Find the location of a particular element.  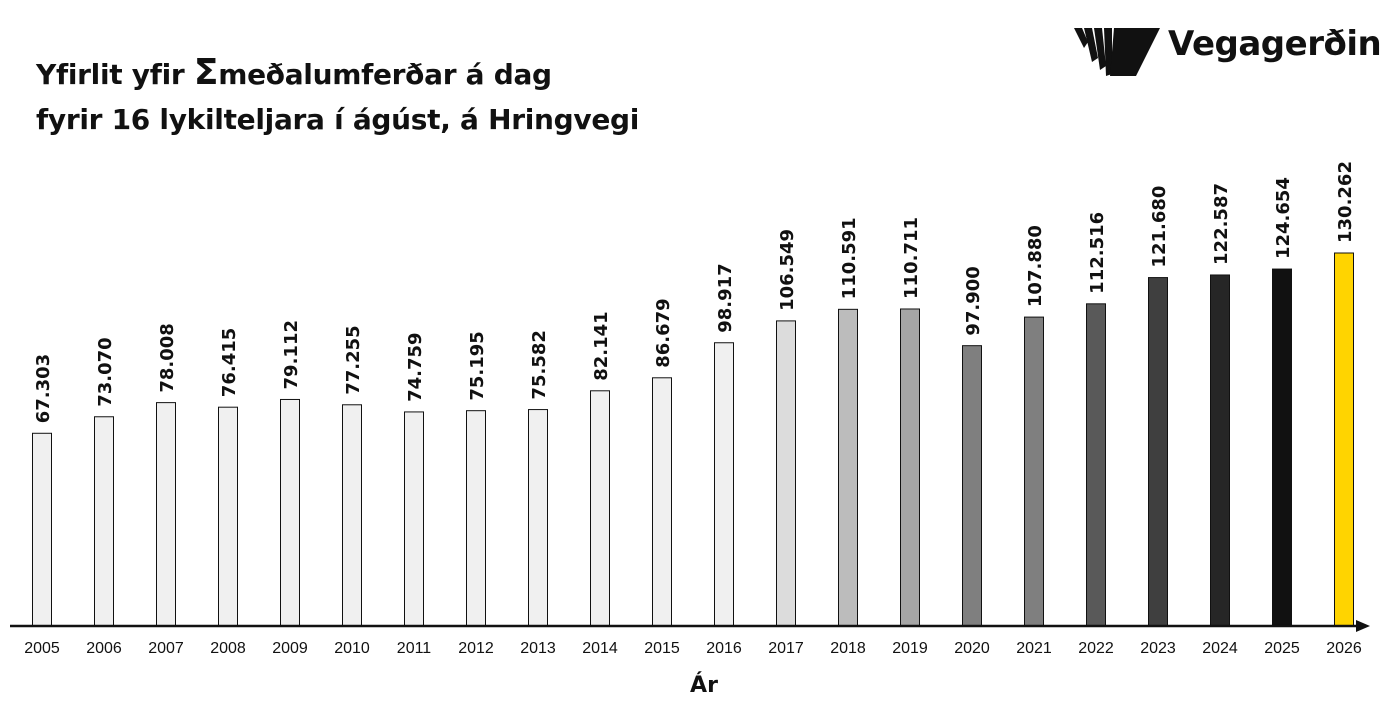

x-tick-2010: 2010 is located at coordinates (352, 648).